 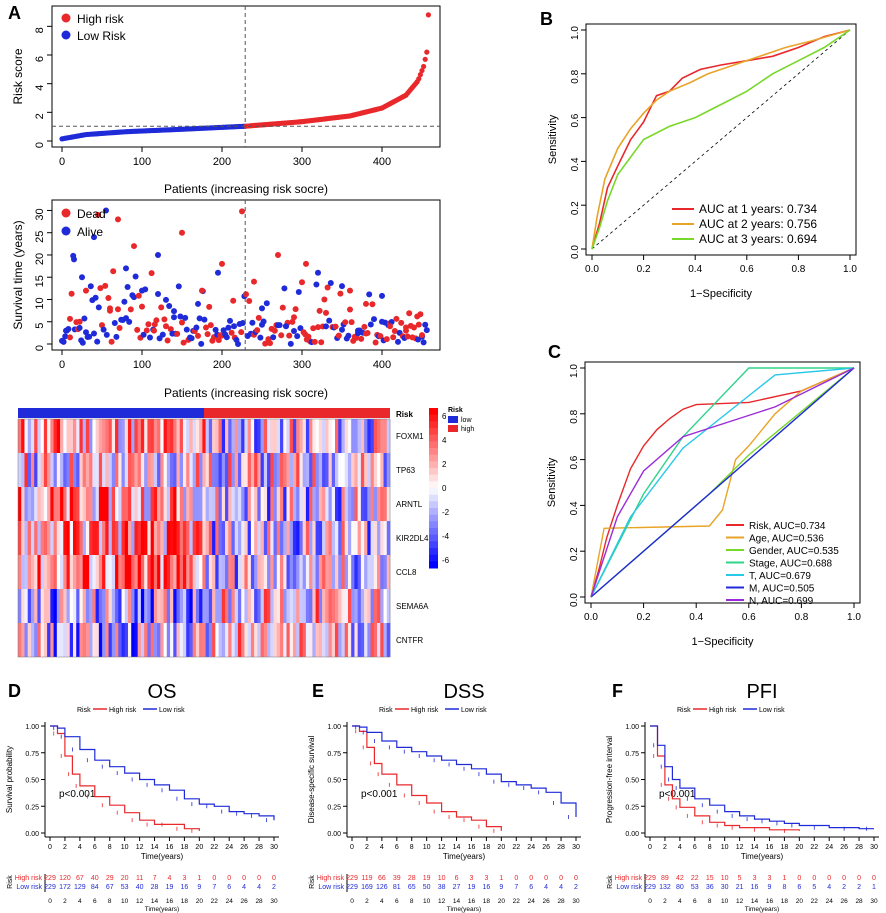 What do you see at coordinates (62, 365) in the screenshot?
I see `a2-x-tick-label: 0` at bounding box center [62, 365].